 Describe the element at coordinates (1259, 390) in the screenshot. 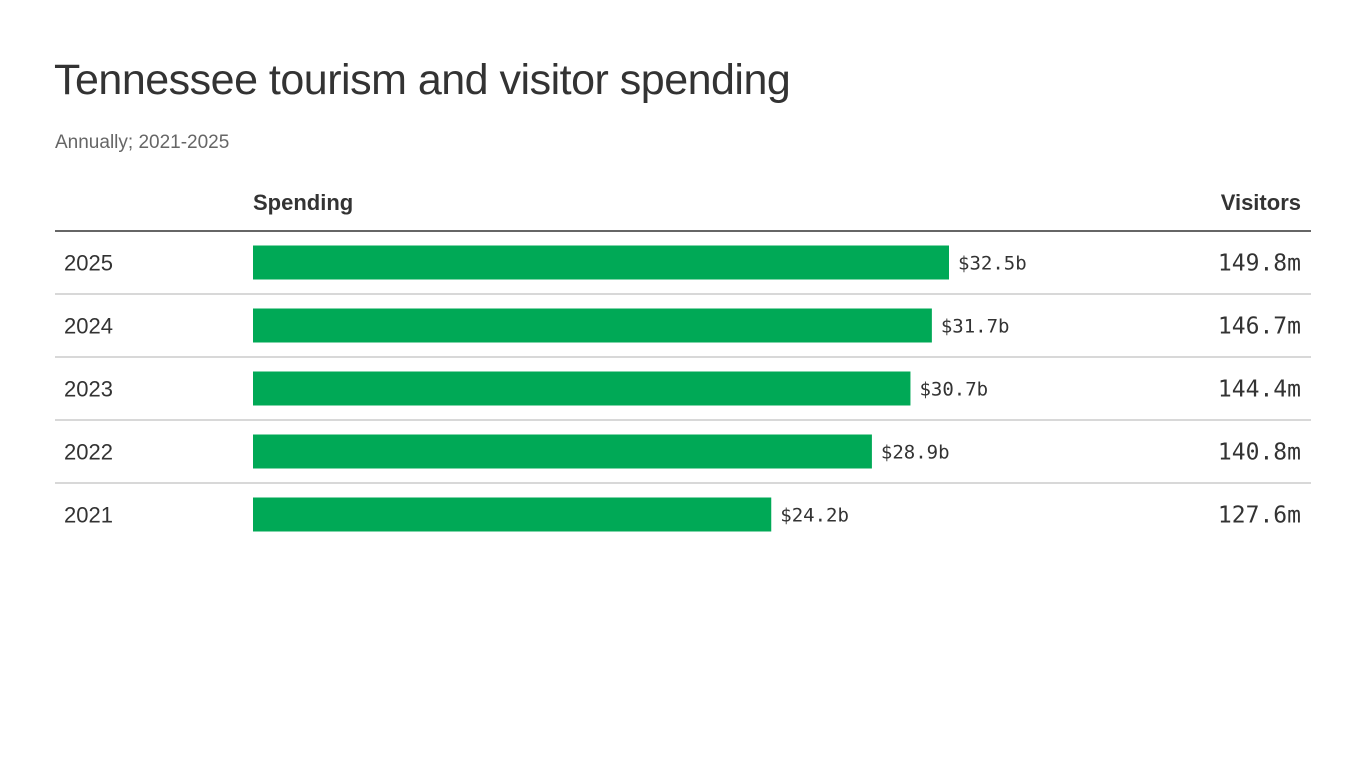

I see `visitors-value-label: 144.4m` at that location.